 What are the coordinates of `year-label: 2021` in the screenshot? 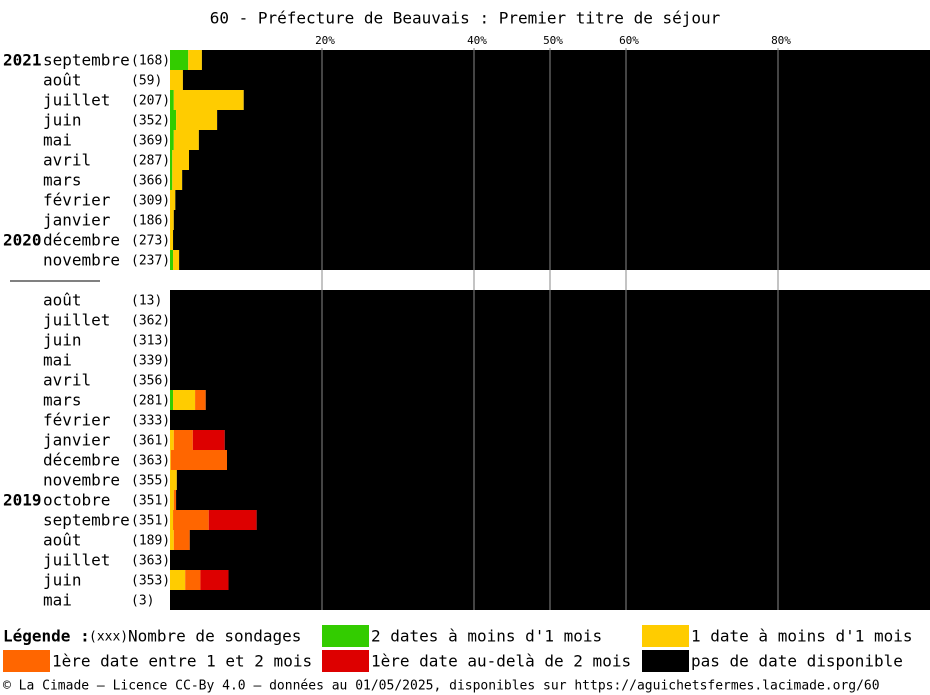 It's located at (22, 60).